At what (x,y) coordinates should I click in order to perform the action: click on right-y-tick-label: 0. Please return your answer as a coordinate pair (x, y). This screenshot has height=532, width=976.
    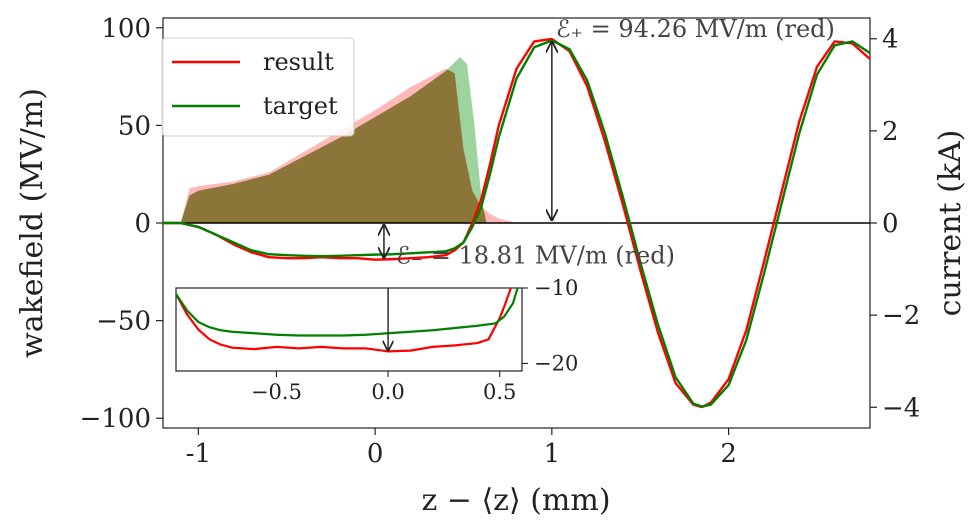
    Looking at the image, I should click on (890, 224).